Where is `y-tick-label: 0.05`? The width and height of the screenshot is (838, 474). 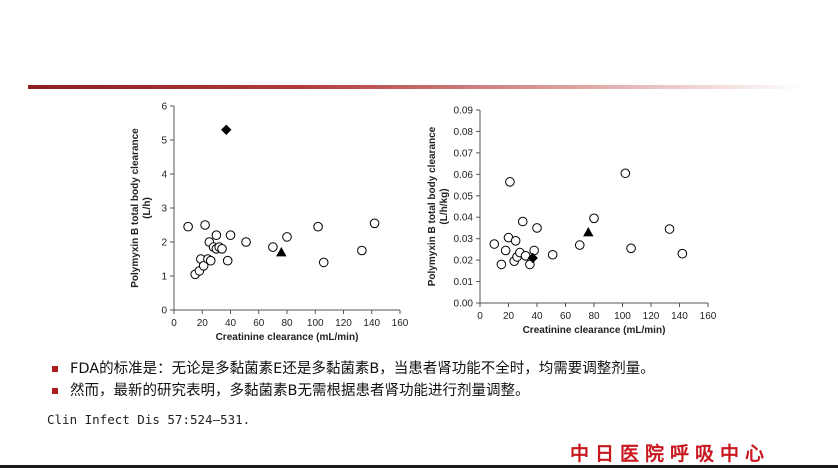
y-tick-label: 0.05 is located at coordinates (464, 196).